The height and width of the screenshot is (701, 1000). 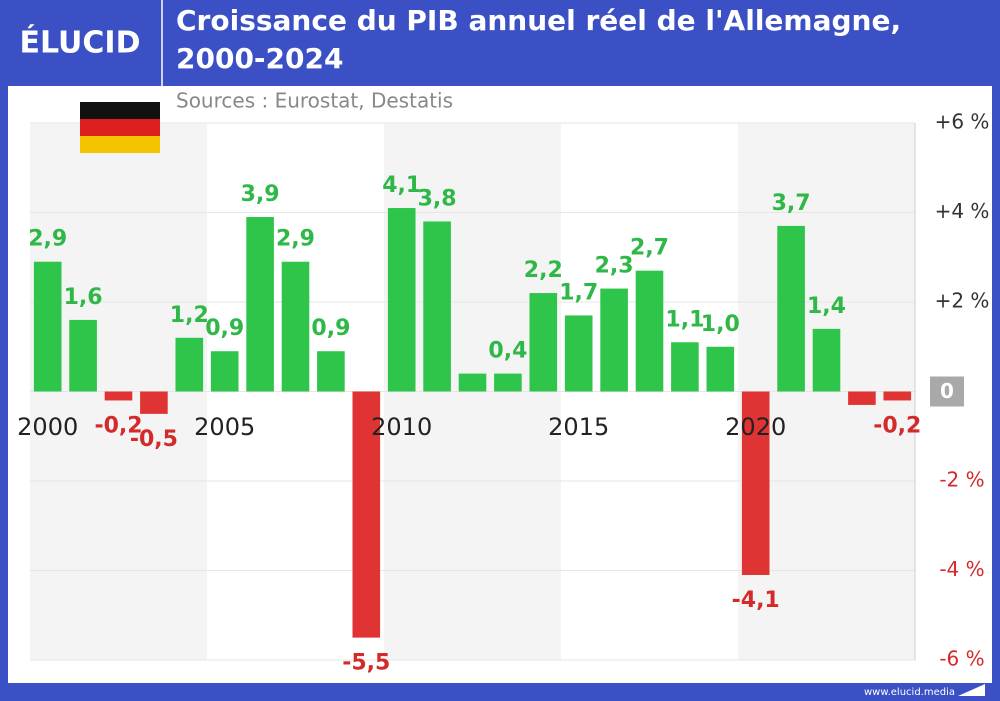 I want to click on logo: ÉLUCID, so click(x=80, y=43).